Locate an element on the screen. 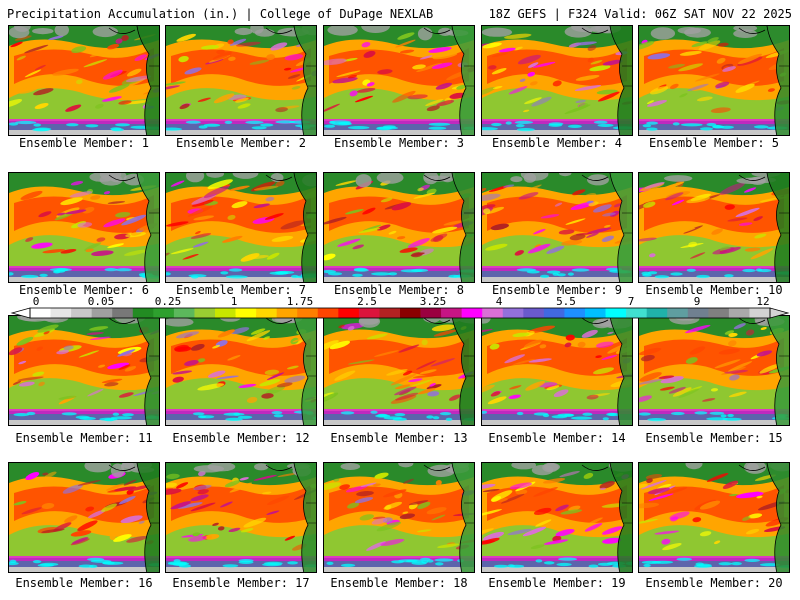 The width and height of the screenshot is (800, 600). color-scale-tick-label: 2.5 is located at coordinates (367, 301).